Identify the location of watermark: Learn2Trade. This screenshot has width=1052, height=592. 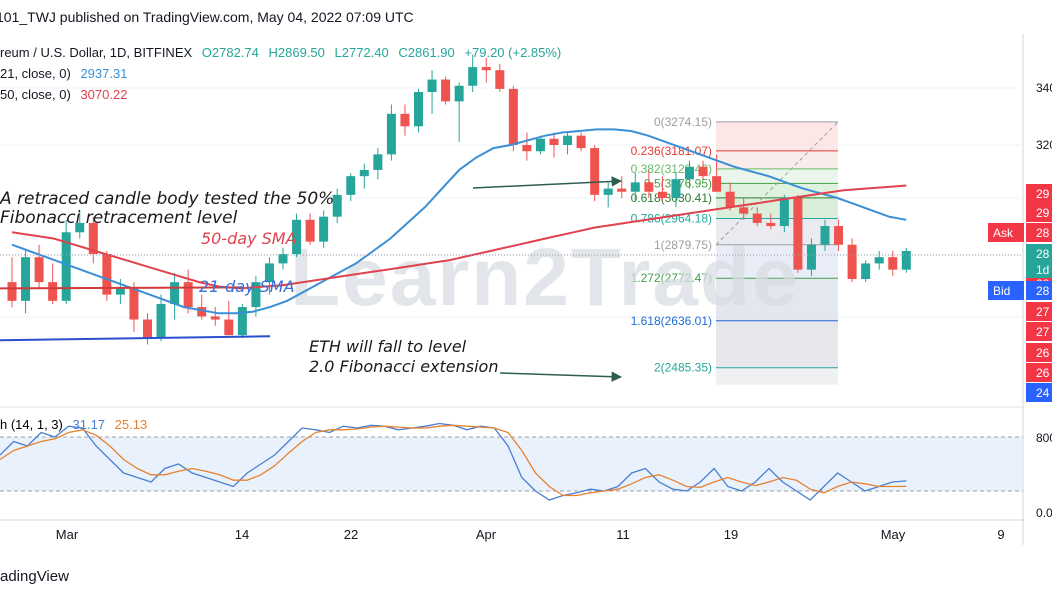
(544, 277).